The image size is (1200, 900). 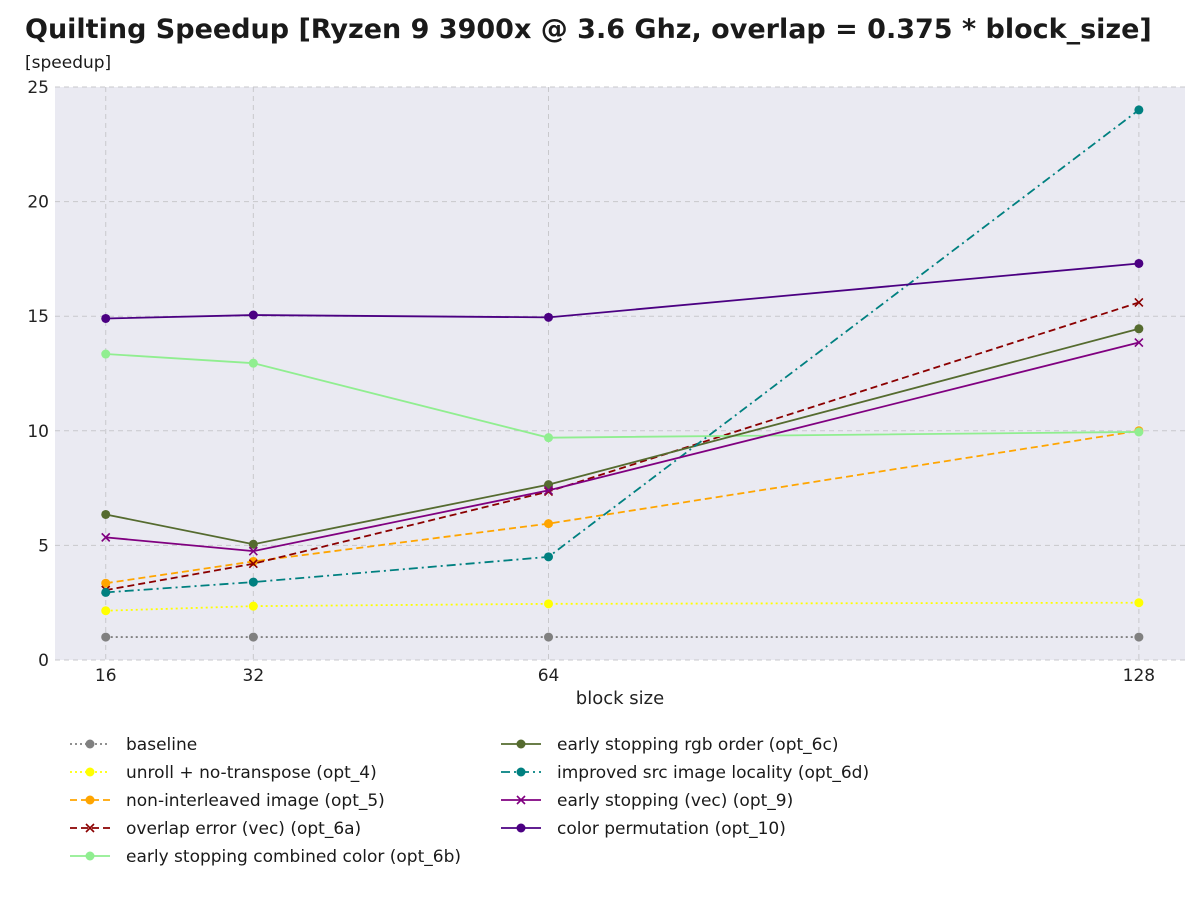 What do you see at coordinates (675, 801) in the screenshot?
I see `legend-label: early stopping (vec) (opt_9)` at bounding box center [675, 801].